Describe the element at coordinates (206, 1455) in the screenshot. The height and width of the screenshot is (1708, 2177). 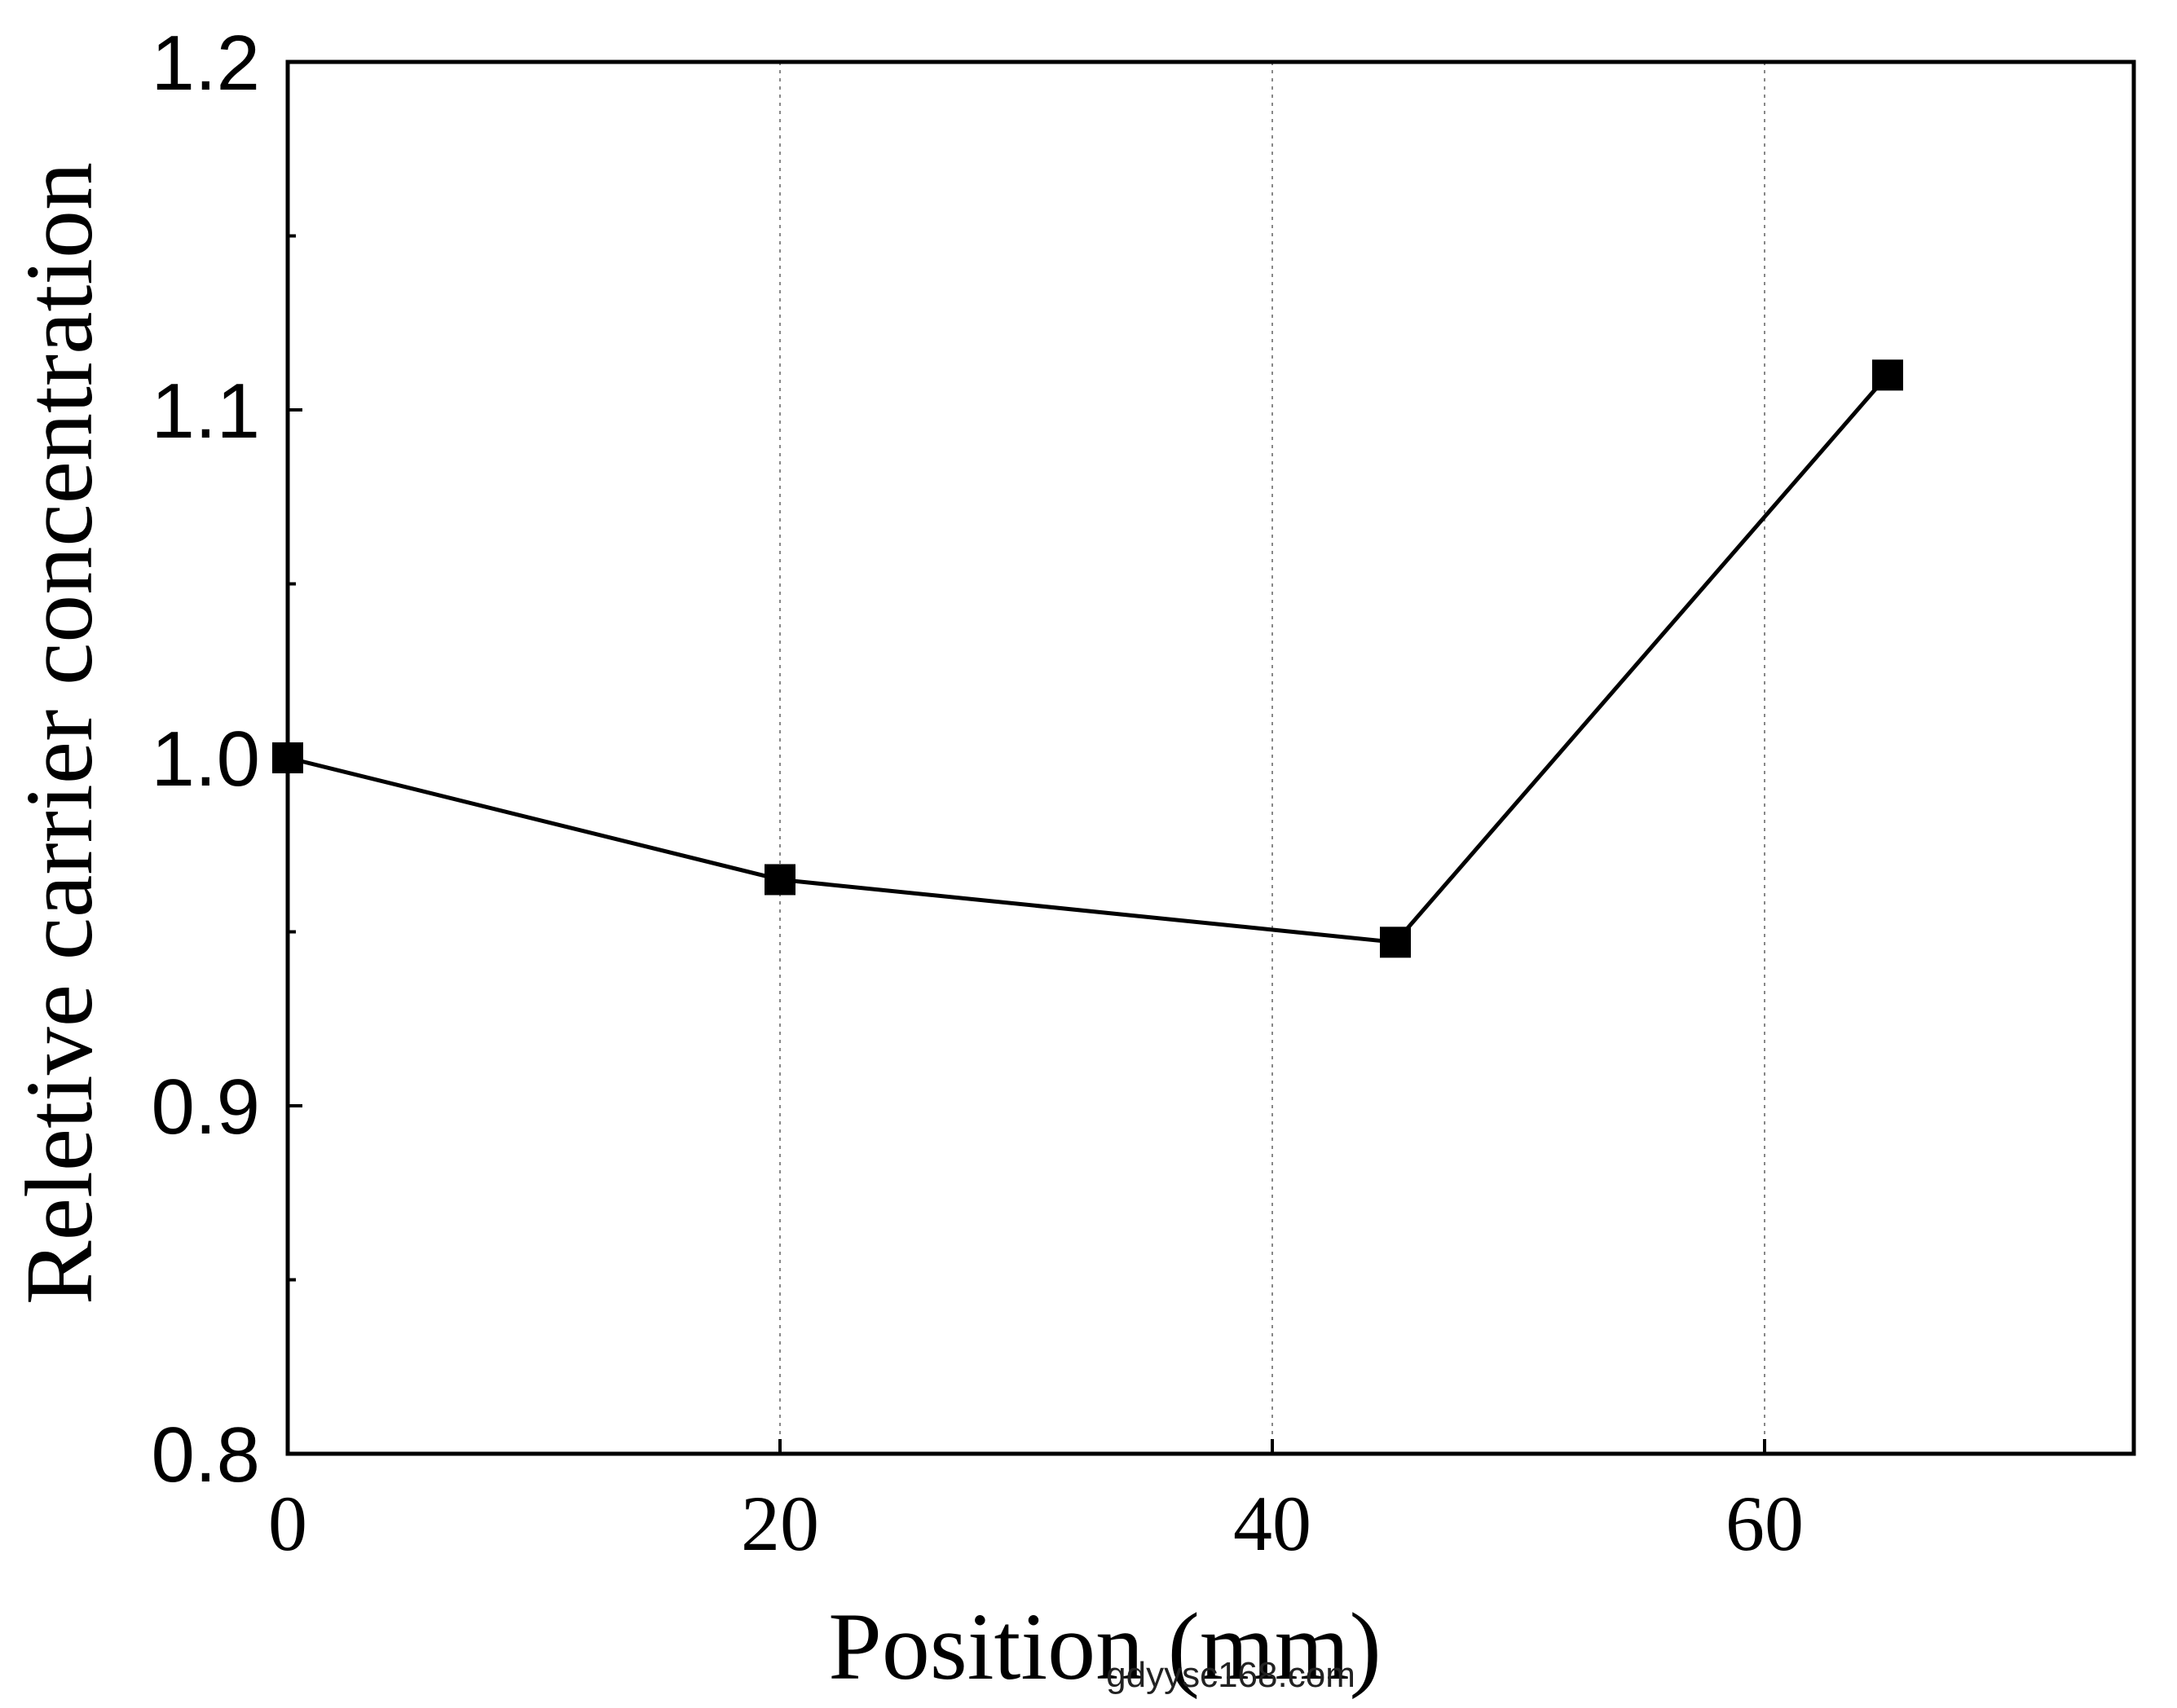
I see `y-tick-label: 0.8` at that location.